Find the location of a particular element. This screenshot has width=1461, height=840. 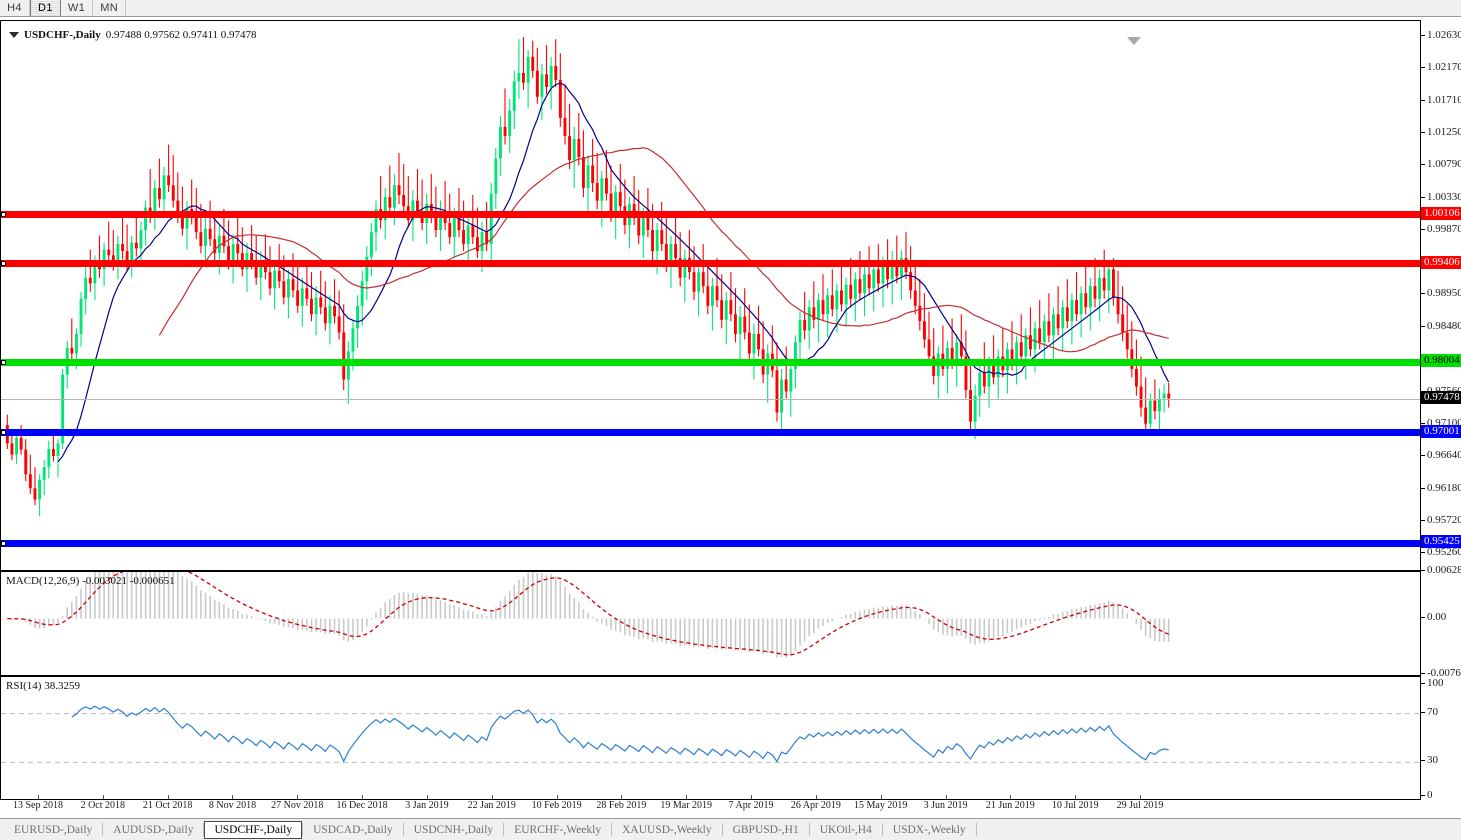

date-tick-label: 10 Feb 2019 is located at coordinates (556, 805).